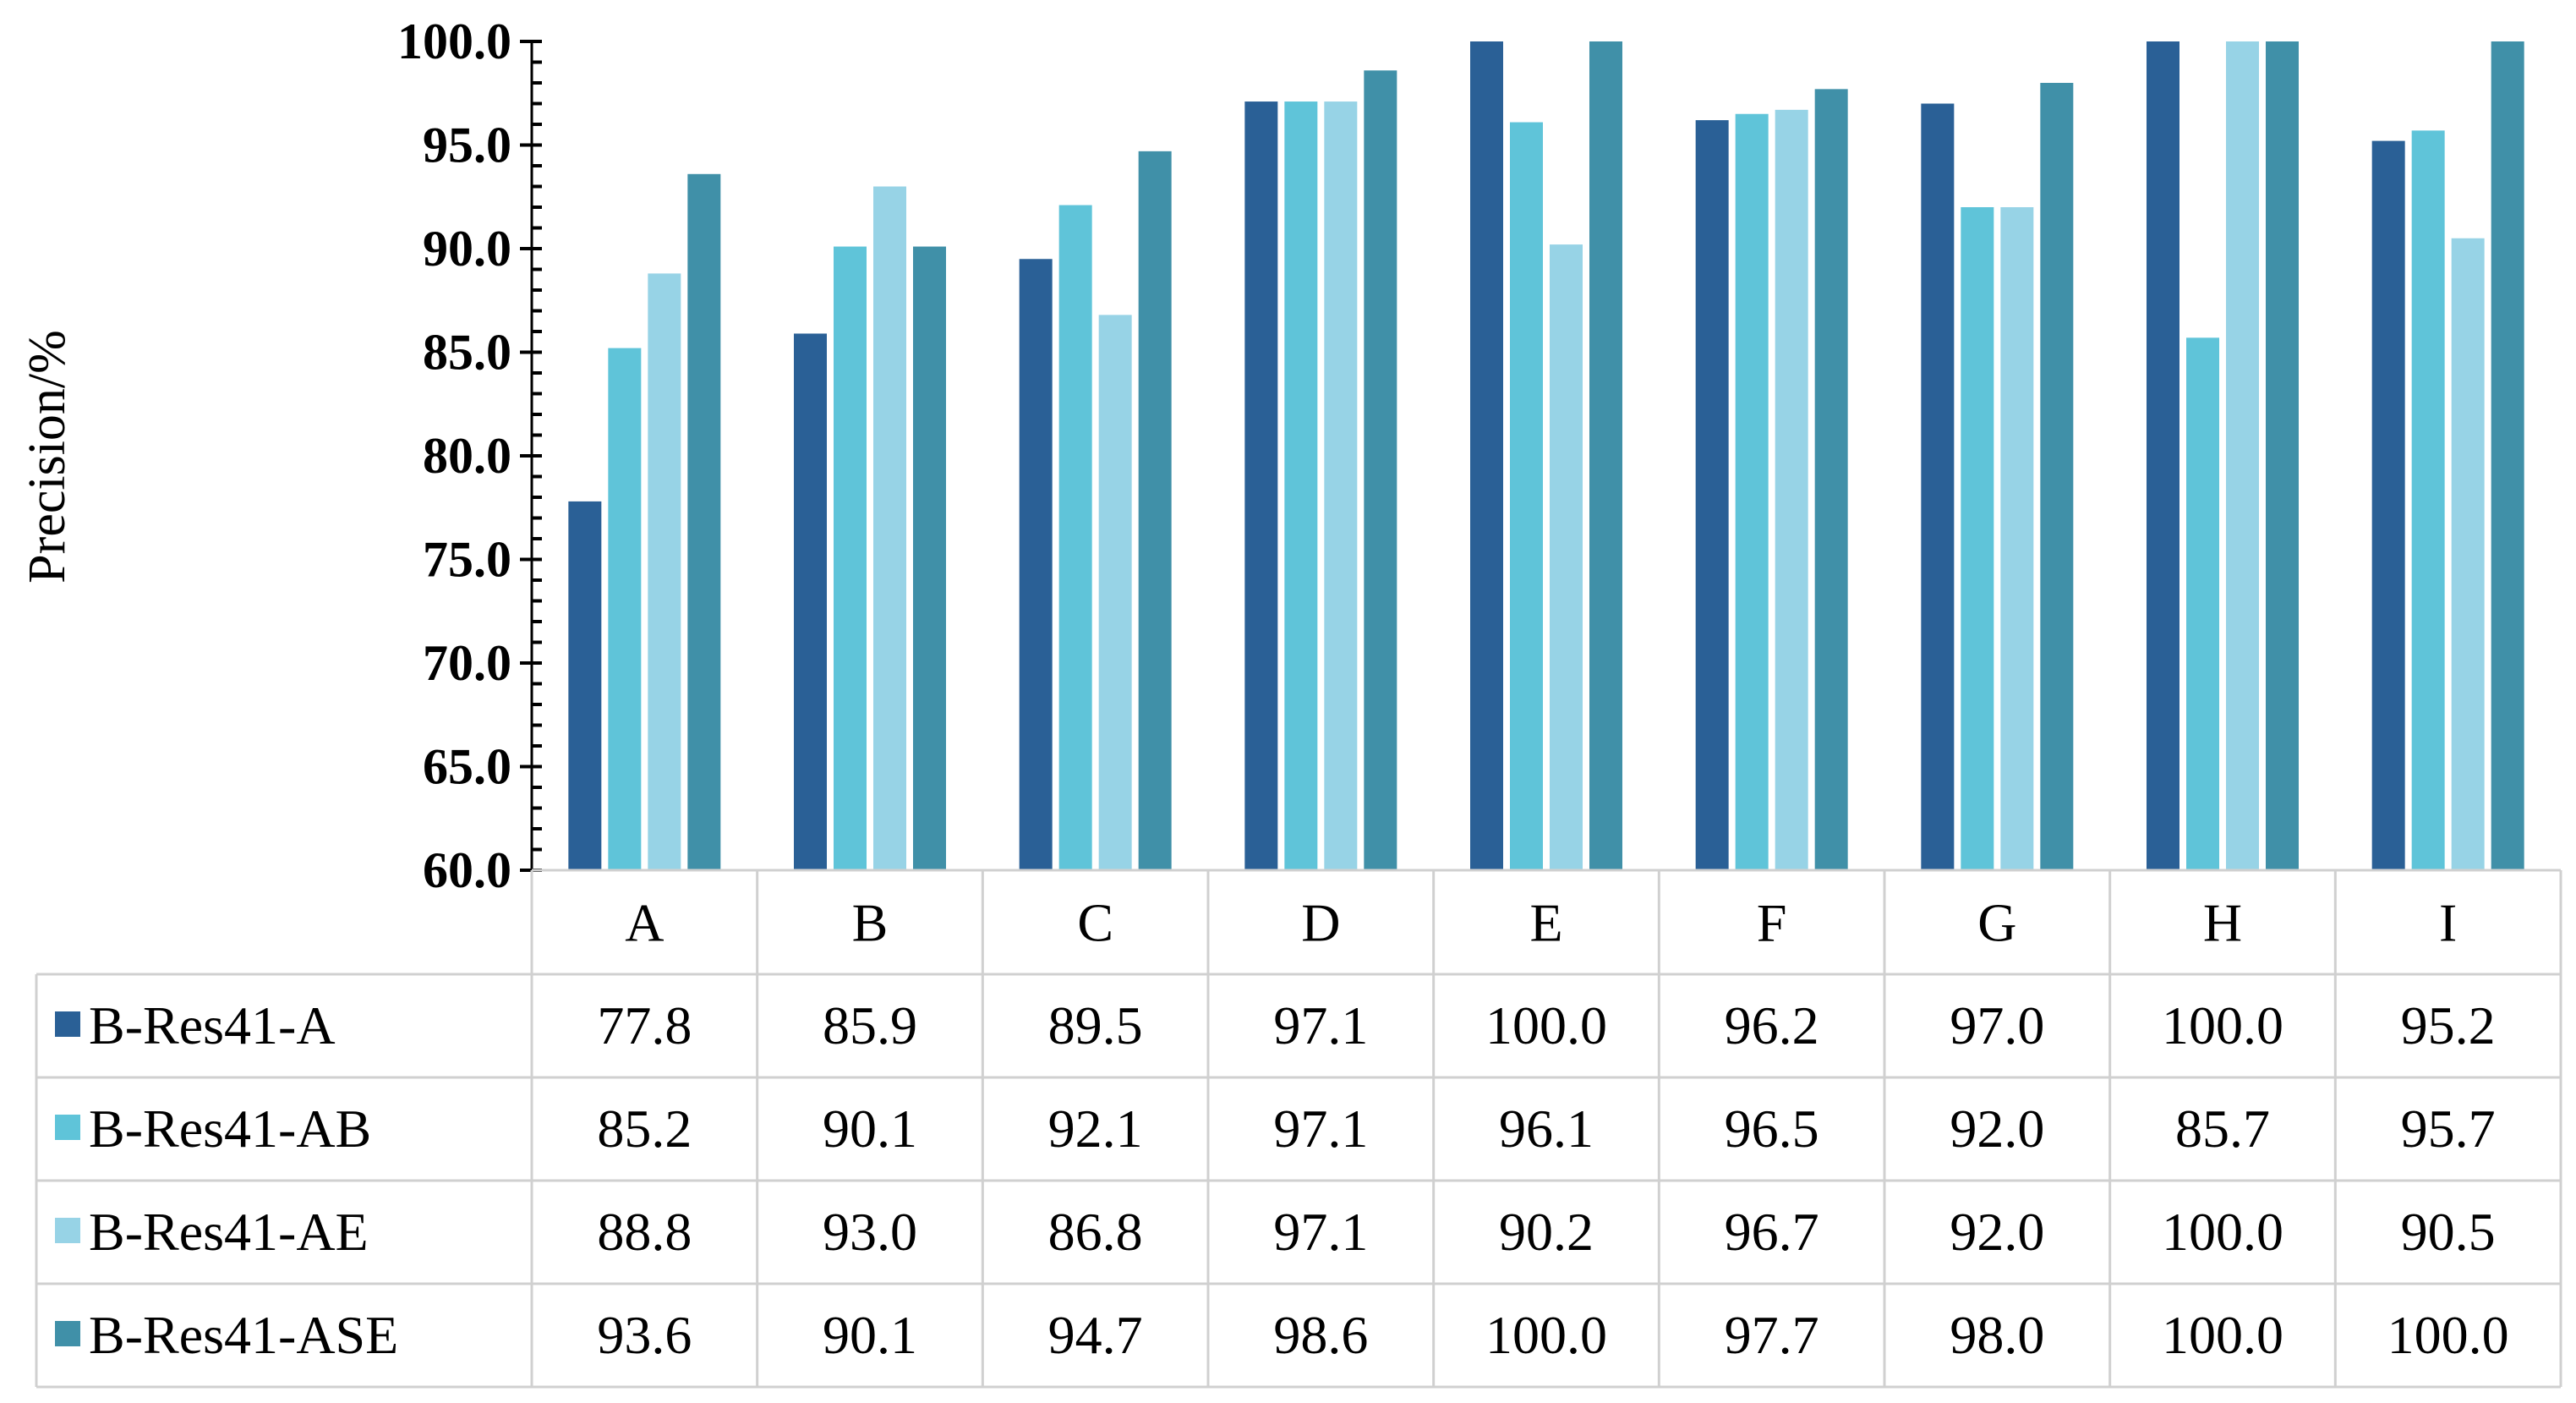  Describe the element at coordinates (2507, 455) in the screenshot. I see `bar-b-res41-ase-i` at that location.